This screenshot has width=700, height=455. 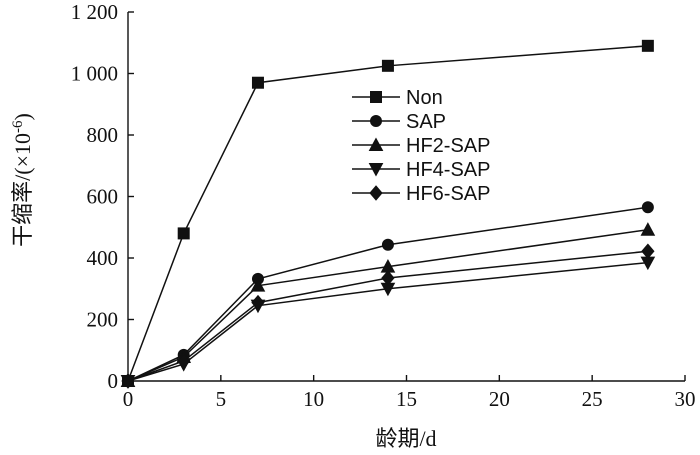 I want to click on y-axis-title: 干缩率/(×10-6), so click(x=22, y=180).